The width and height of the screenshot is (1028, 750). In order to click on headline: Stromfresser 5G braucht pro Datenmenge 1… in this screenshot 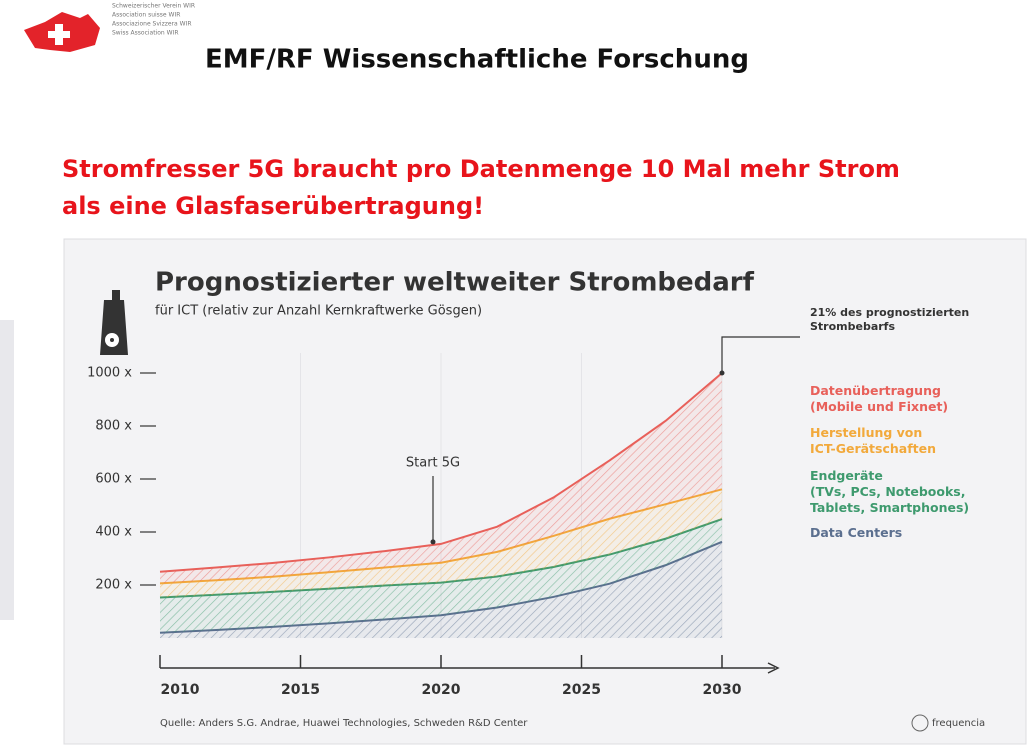, I will do `click(481, 169)`.